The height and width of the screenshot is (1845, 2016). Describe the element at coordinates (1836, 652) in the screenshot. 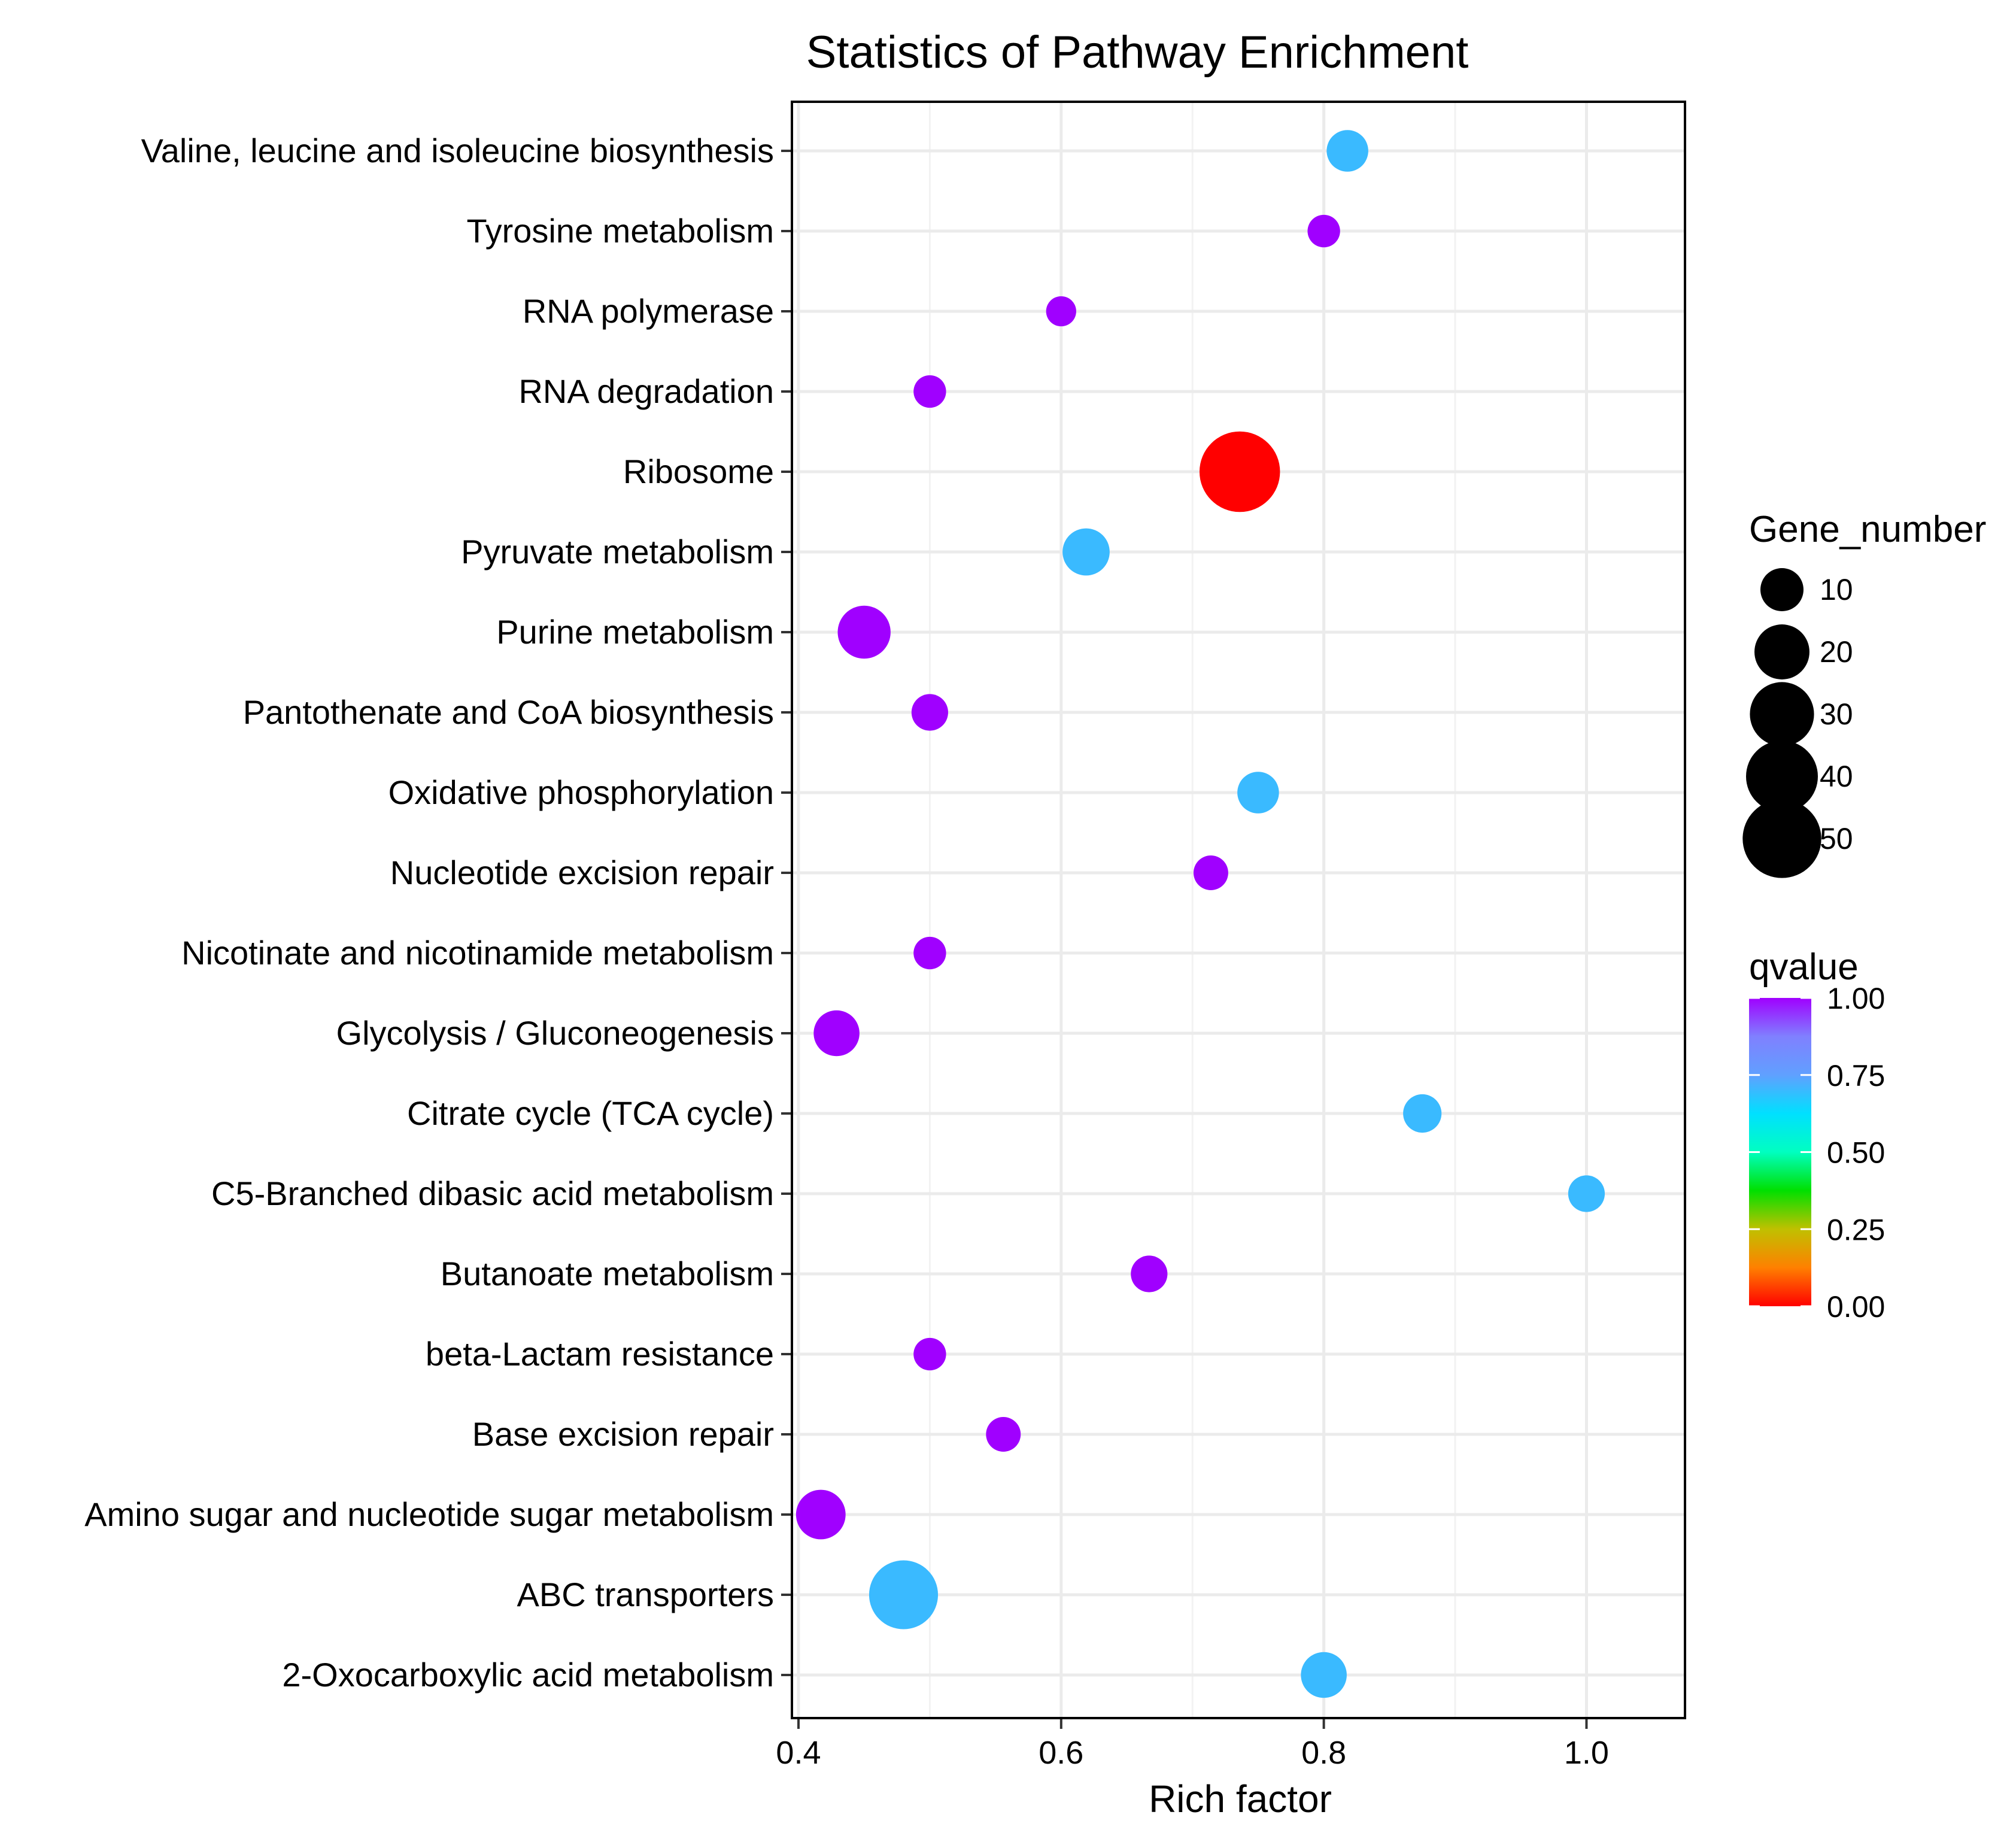

I see `size-legend-label: 20` at that location.